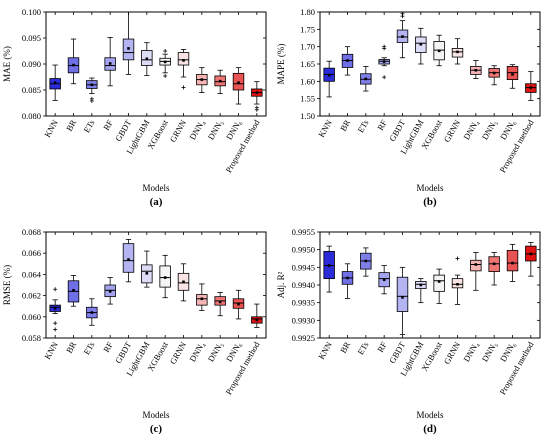 This screenshot has height=445, width=550. What do you see at coordinates (303, 320) in the screenshot?
I see `y-tick-label: 0.9930` at bounding box center [303, 320].